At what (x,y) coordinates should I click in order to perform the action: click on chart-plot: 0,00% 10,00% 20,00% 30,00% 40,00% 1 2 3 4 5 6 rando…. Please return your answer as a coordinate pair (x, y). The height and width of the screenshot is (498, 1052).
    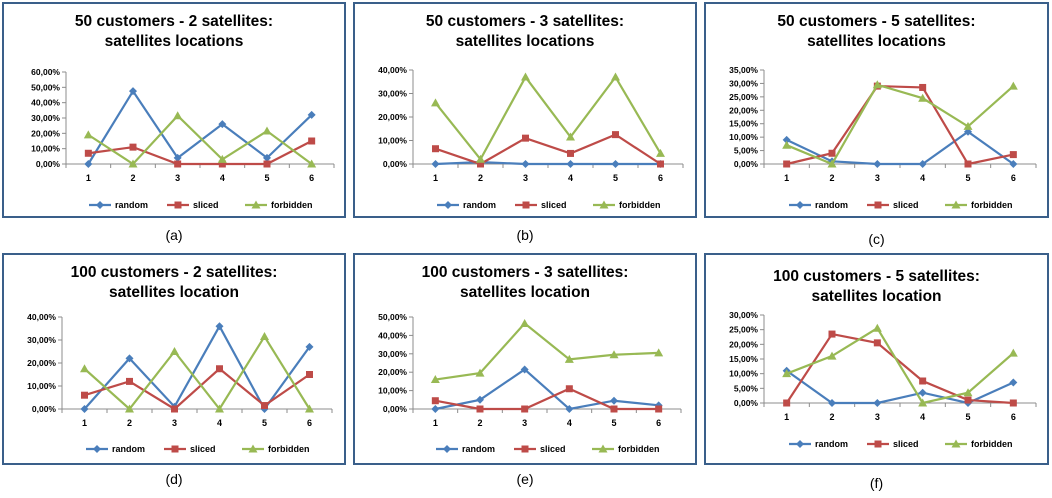
    Looking at the image, I should click on (180, 383).